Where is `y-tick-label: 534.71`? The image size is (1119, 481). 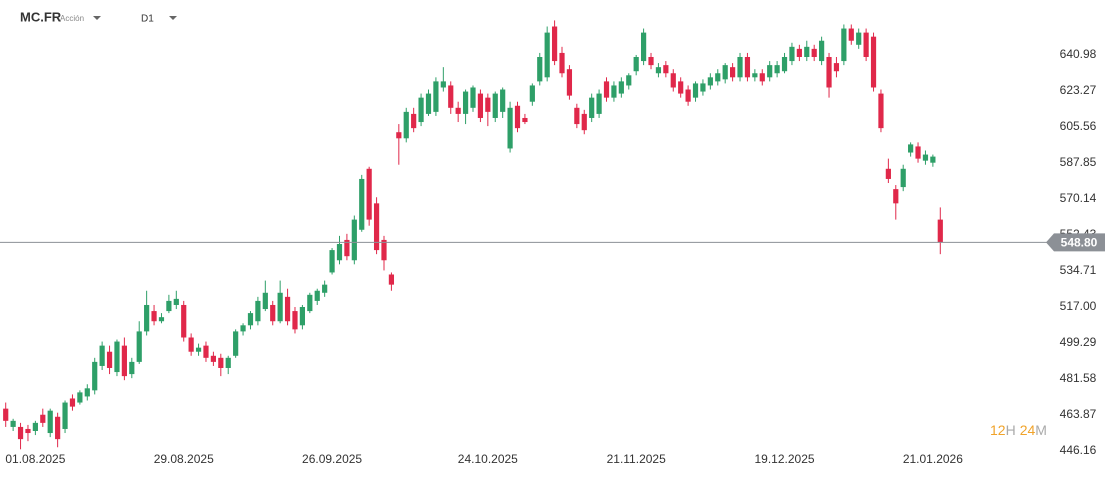 y-tick-label: 534.71 is located at coordinates (1078, 270).